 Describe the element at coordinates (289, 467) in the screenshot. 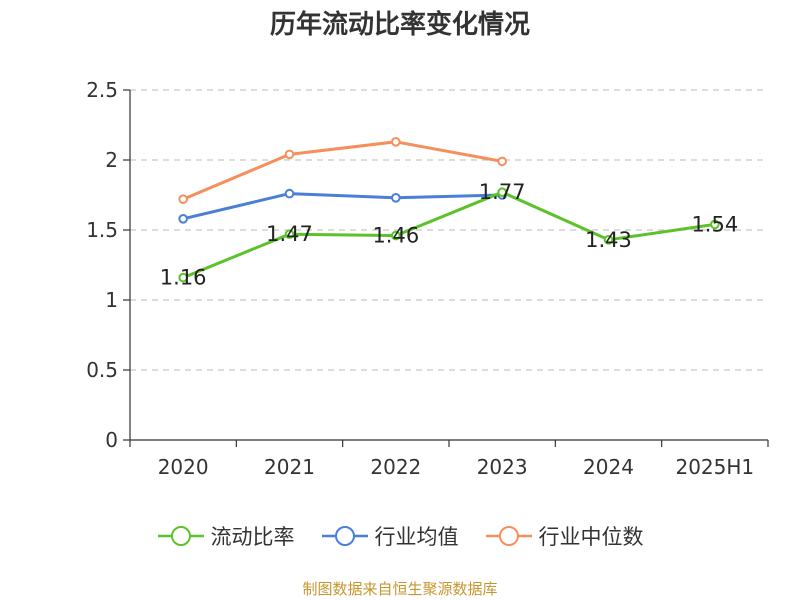

I see `x-tick-label: 2021` at that location.